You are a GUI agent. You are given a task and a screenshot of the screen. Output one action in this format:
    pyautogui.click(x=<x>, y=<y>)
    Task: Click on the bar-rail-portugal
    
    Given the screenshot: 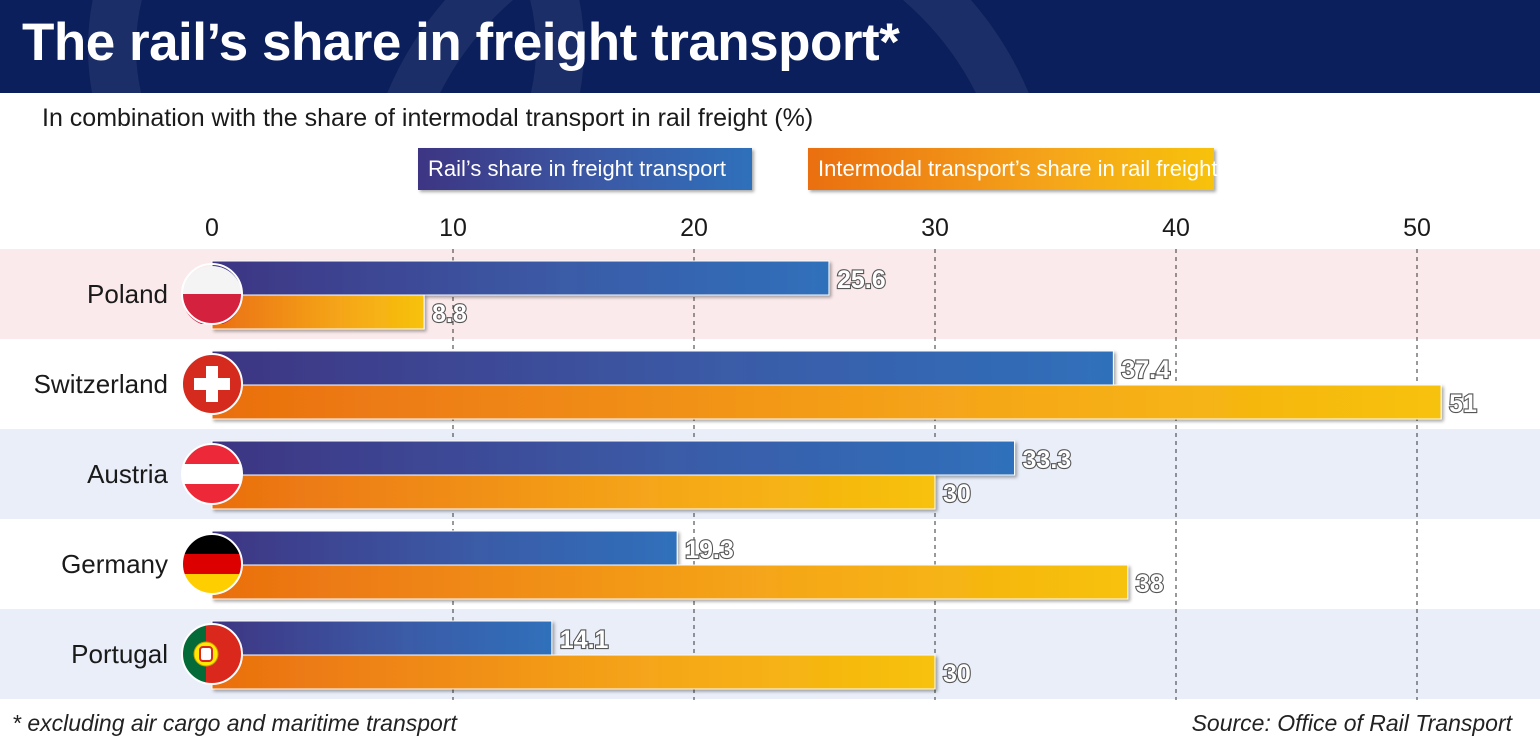 What is the action you would take?
    pyautogui.click(x=382, y=638)
    